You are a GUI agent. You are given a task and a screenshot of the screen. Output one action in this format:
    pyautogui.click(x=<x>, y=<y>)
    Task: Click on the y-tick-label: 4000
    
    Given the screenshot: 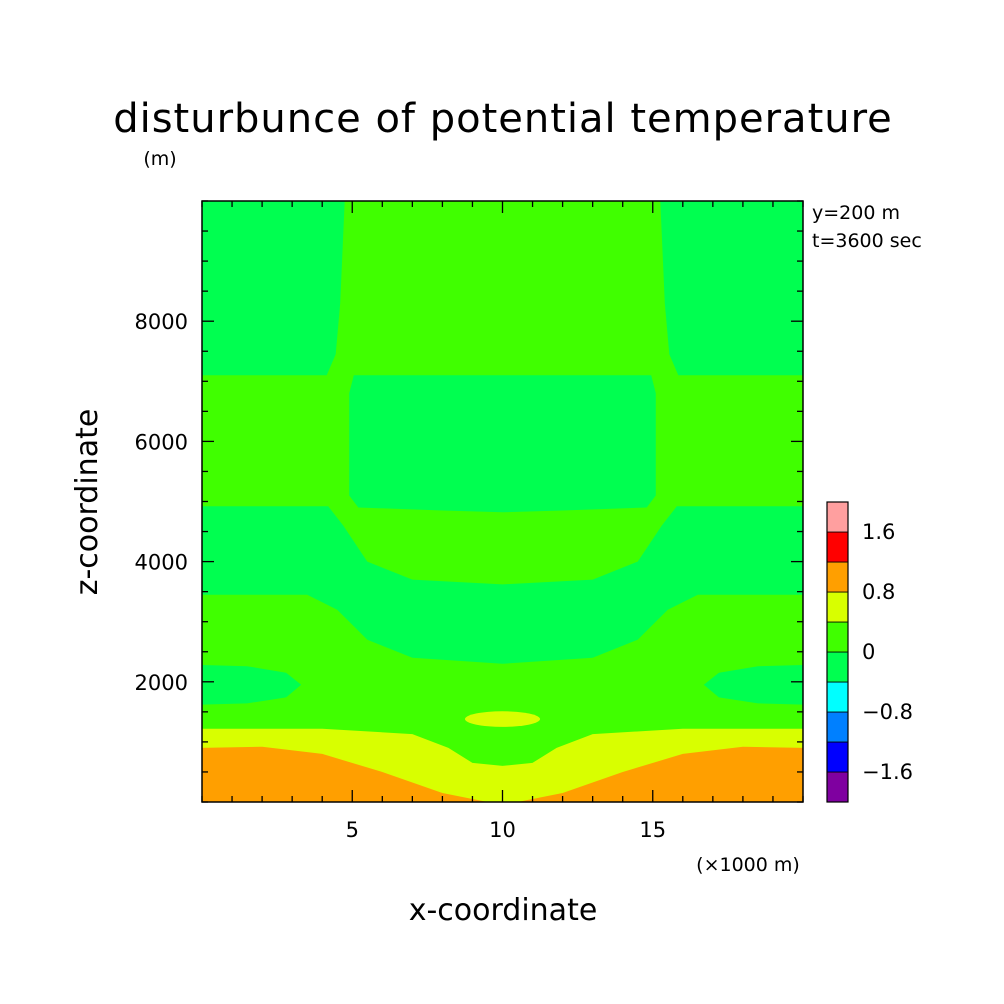 What is the action you would take?
    pyautogui.click(x=161, y=563)
    